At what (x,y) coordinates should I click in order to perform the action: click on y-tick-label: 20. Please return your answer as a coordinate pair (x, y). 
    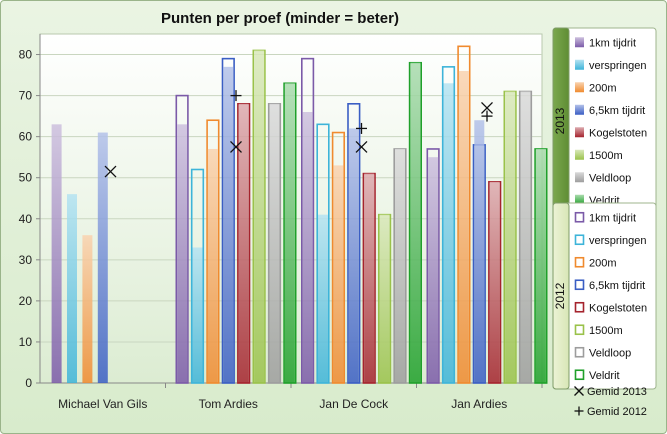
    Looking at the image, I should click on (26, 301).